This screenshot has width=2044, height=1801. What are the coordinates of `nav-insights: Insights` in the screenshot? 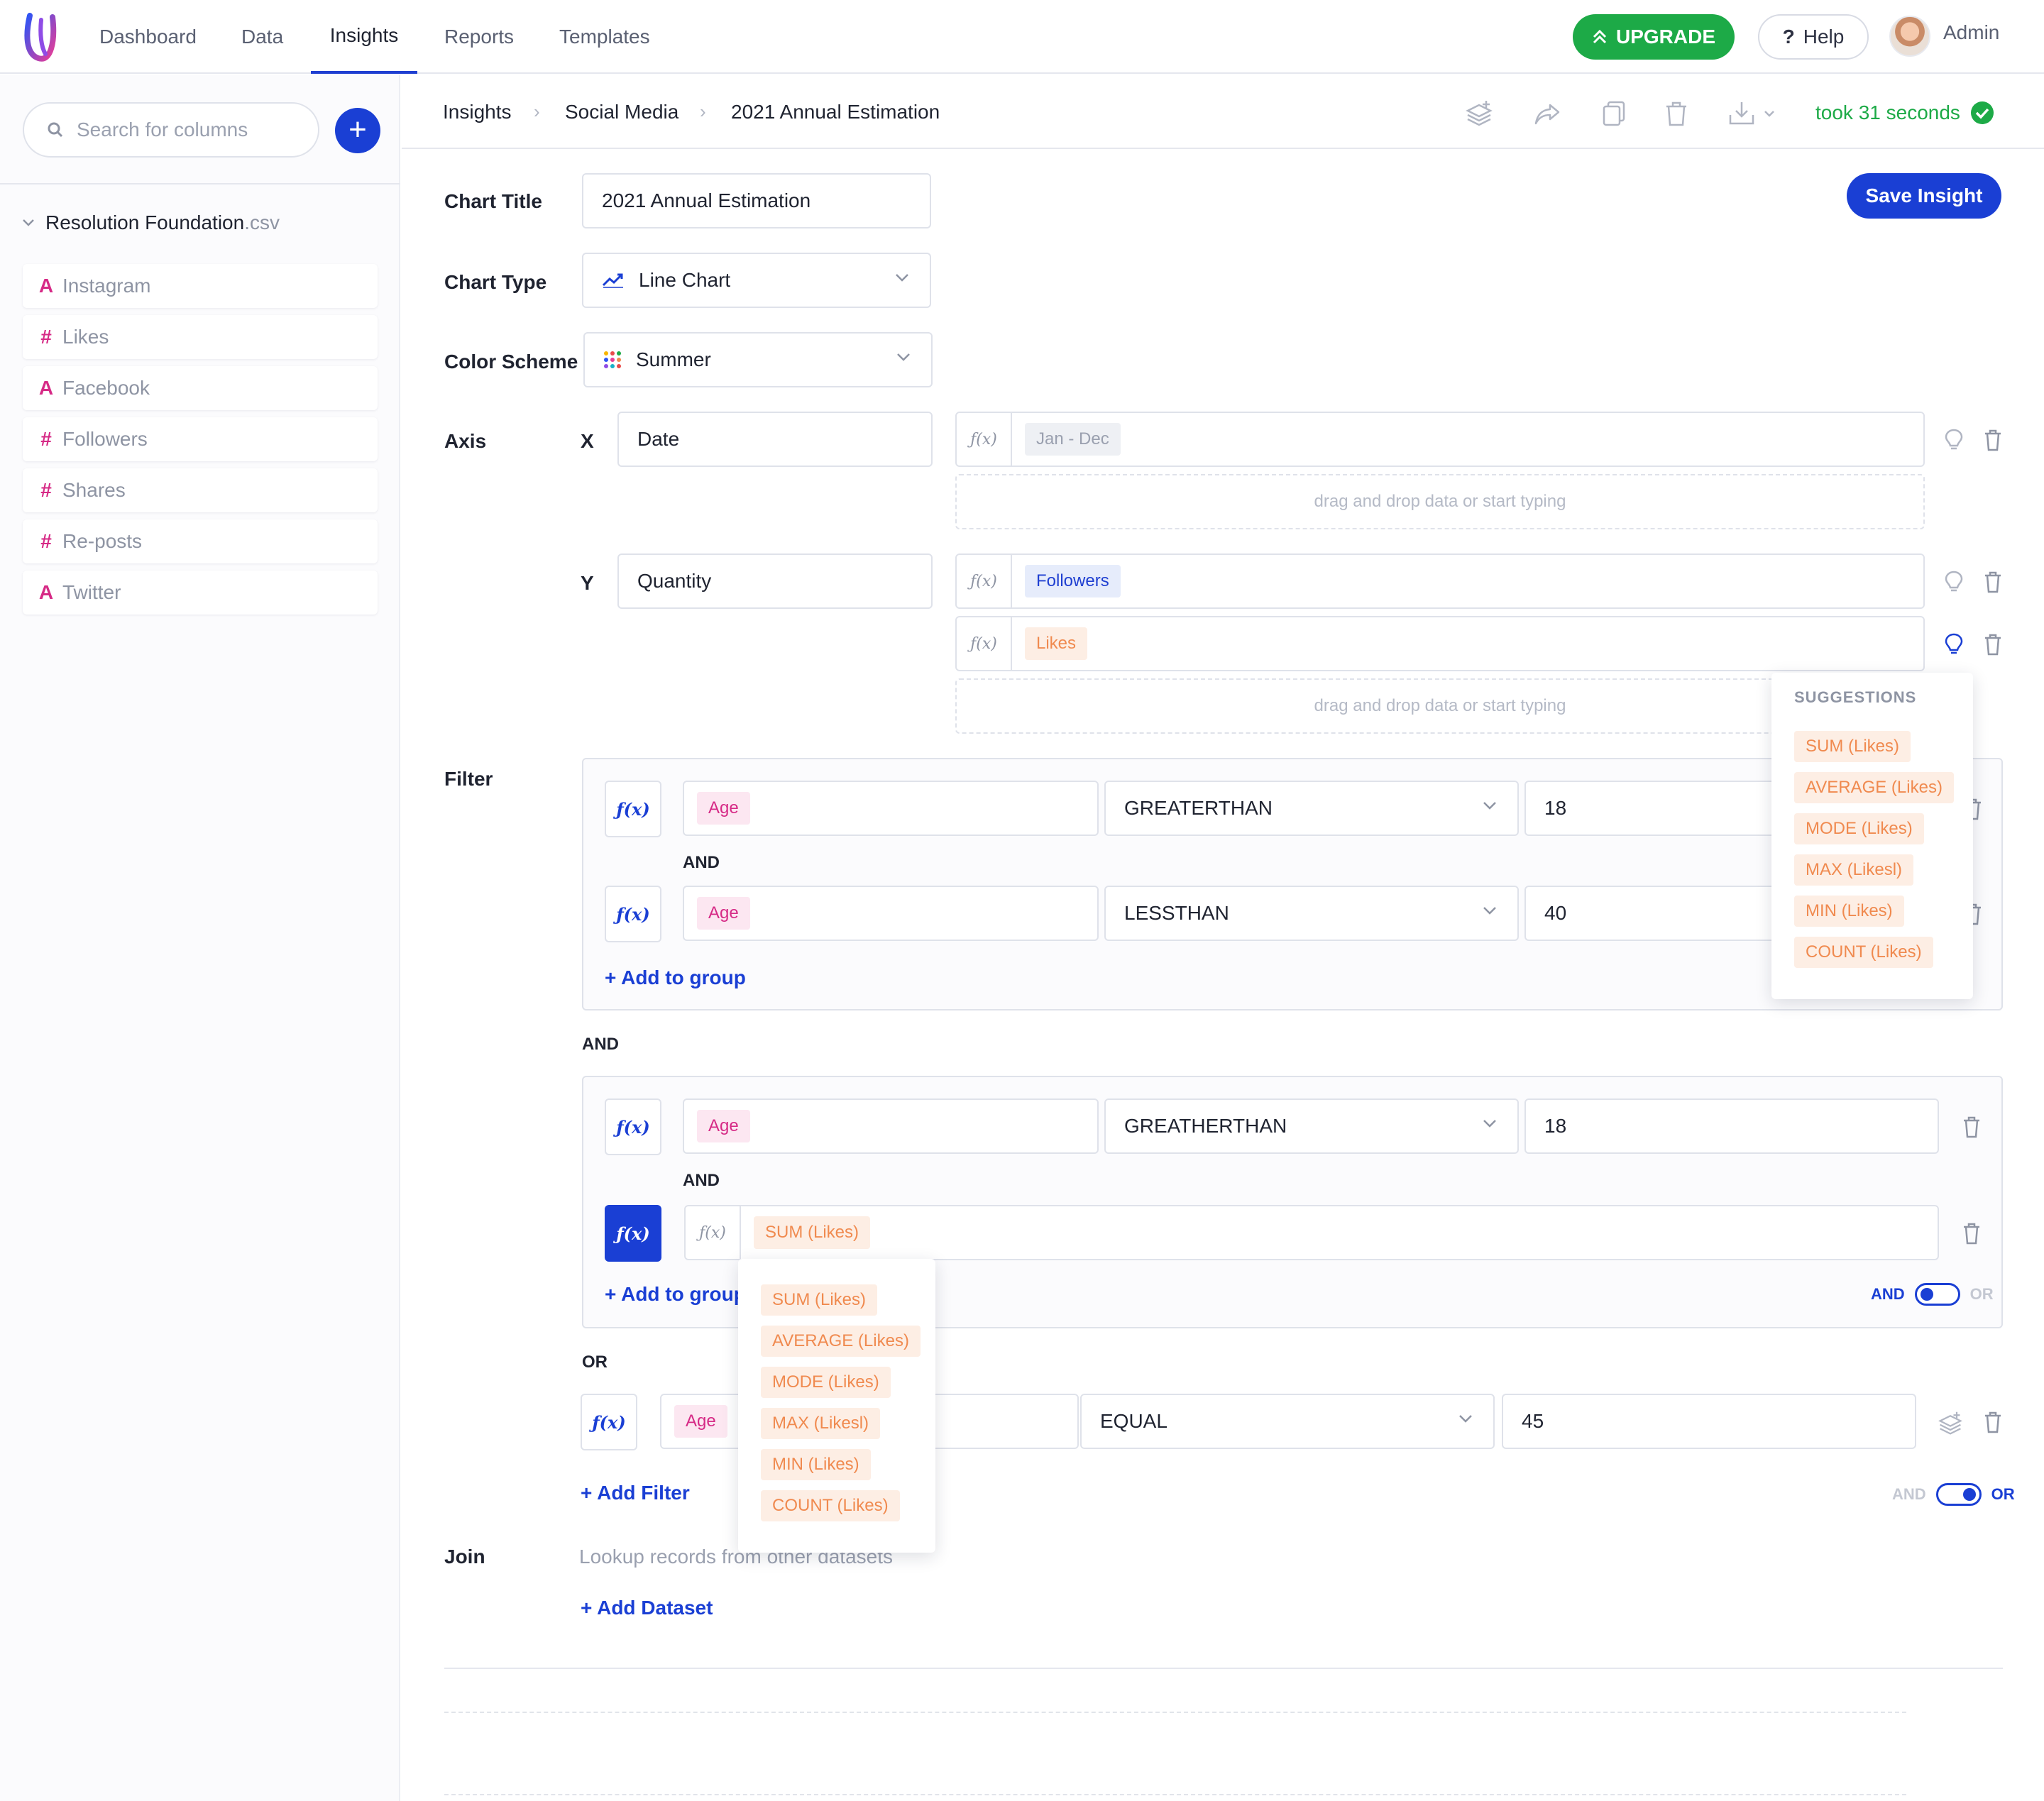 It's located at (364, 37).